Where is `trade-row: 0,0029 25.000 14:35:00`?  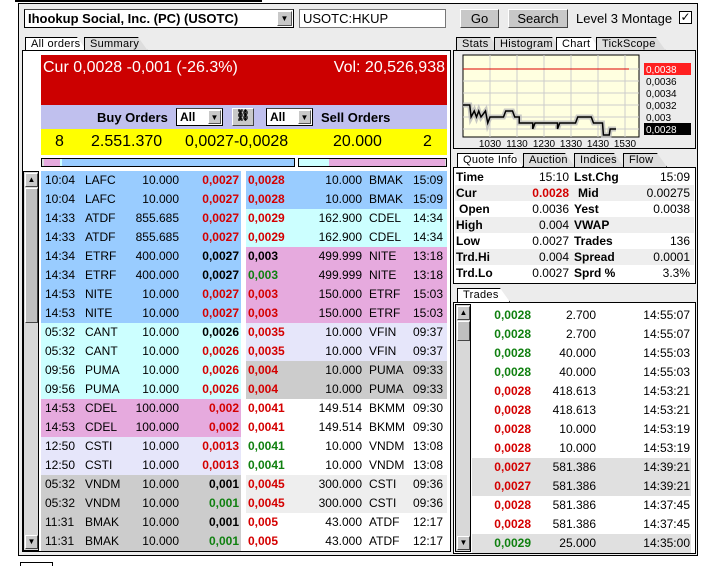 trade-row: 0,0029 25.000 14:35:00 is located at coordinates (581, 543).